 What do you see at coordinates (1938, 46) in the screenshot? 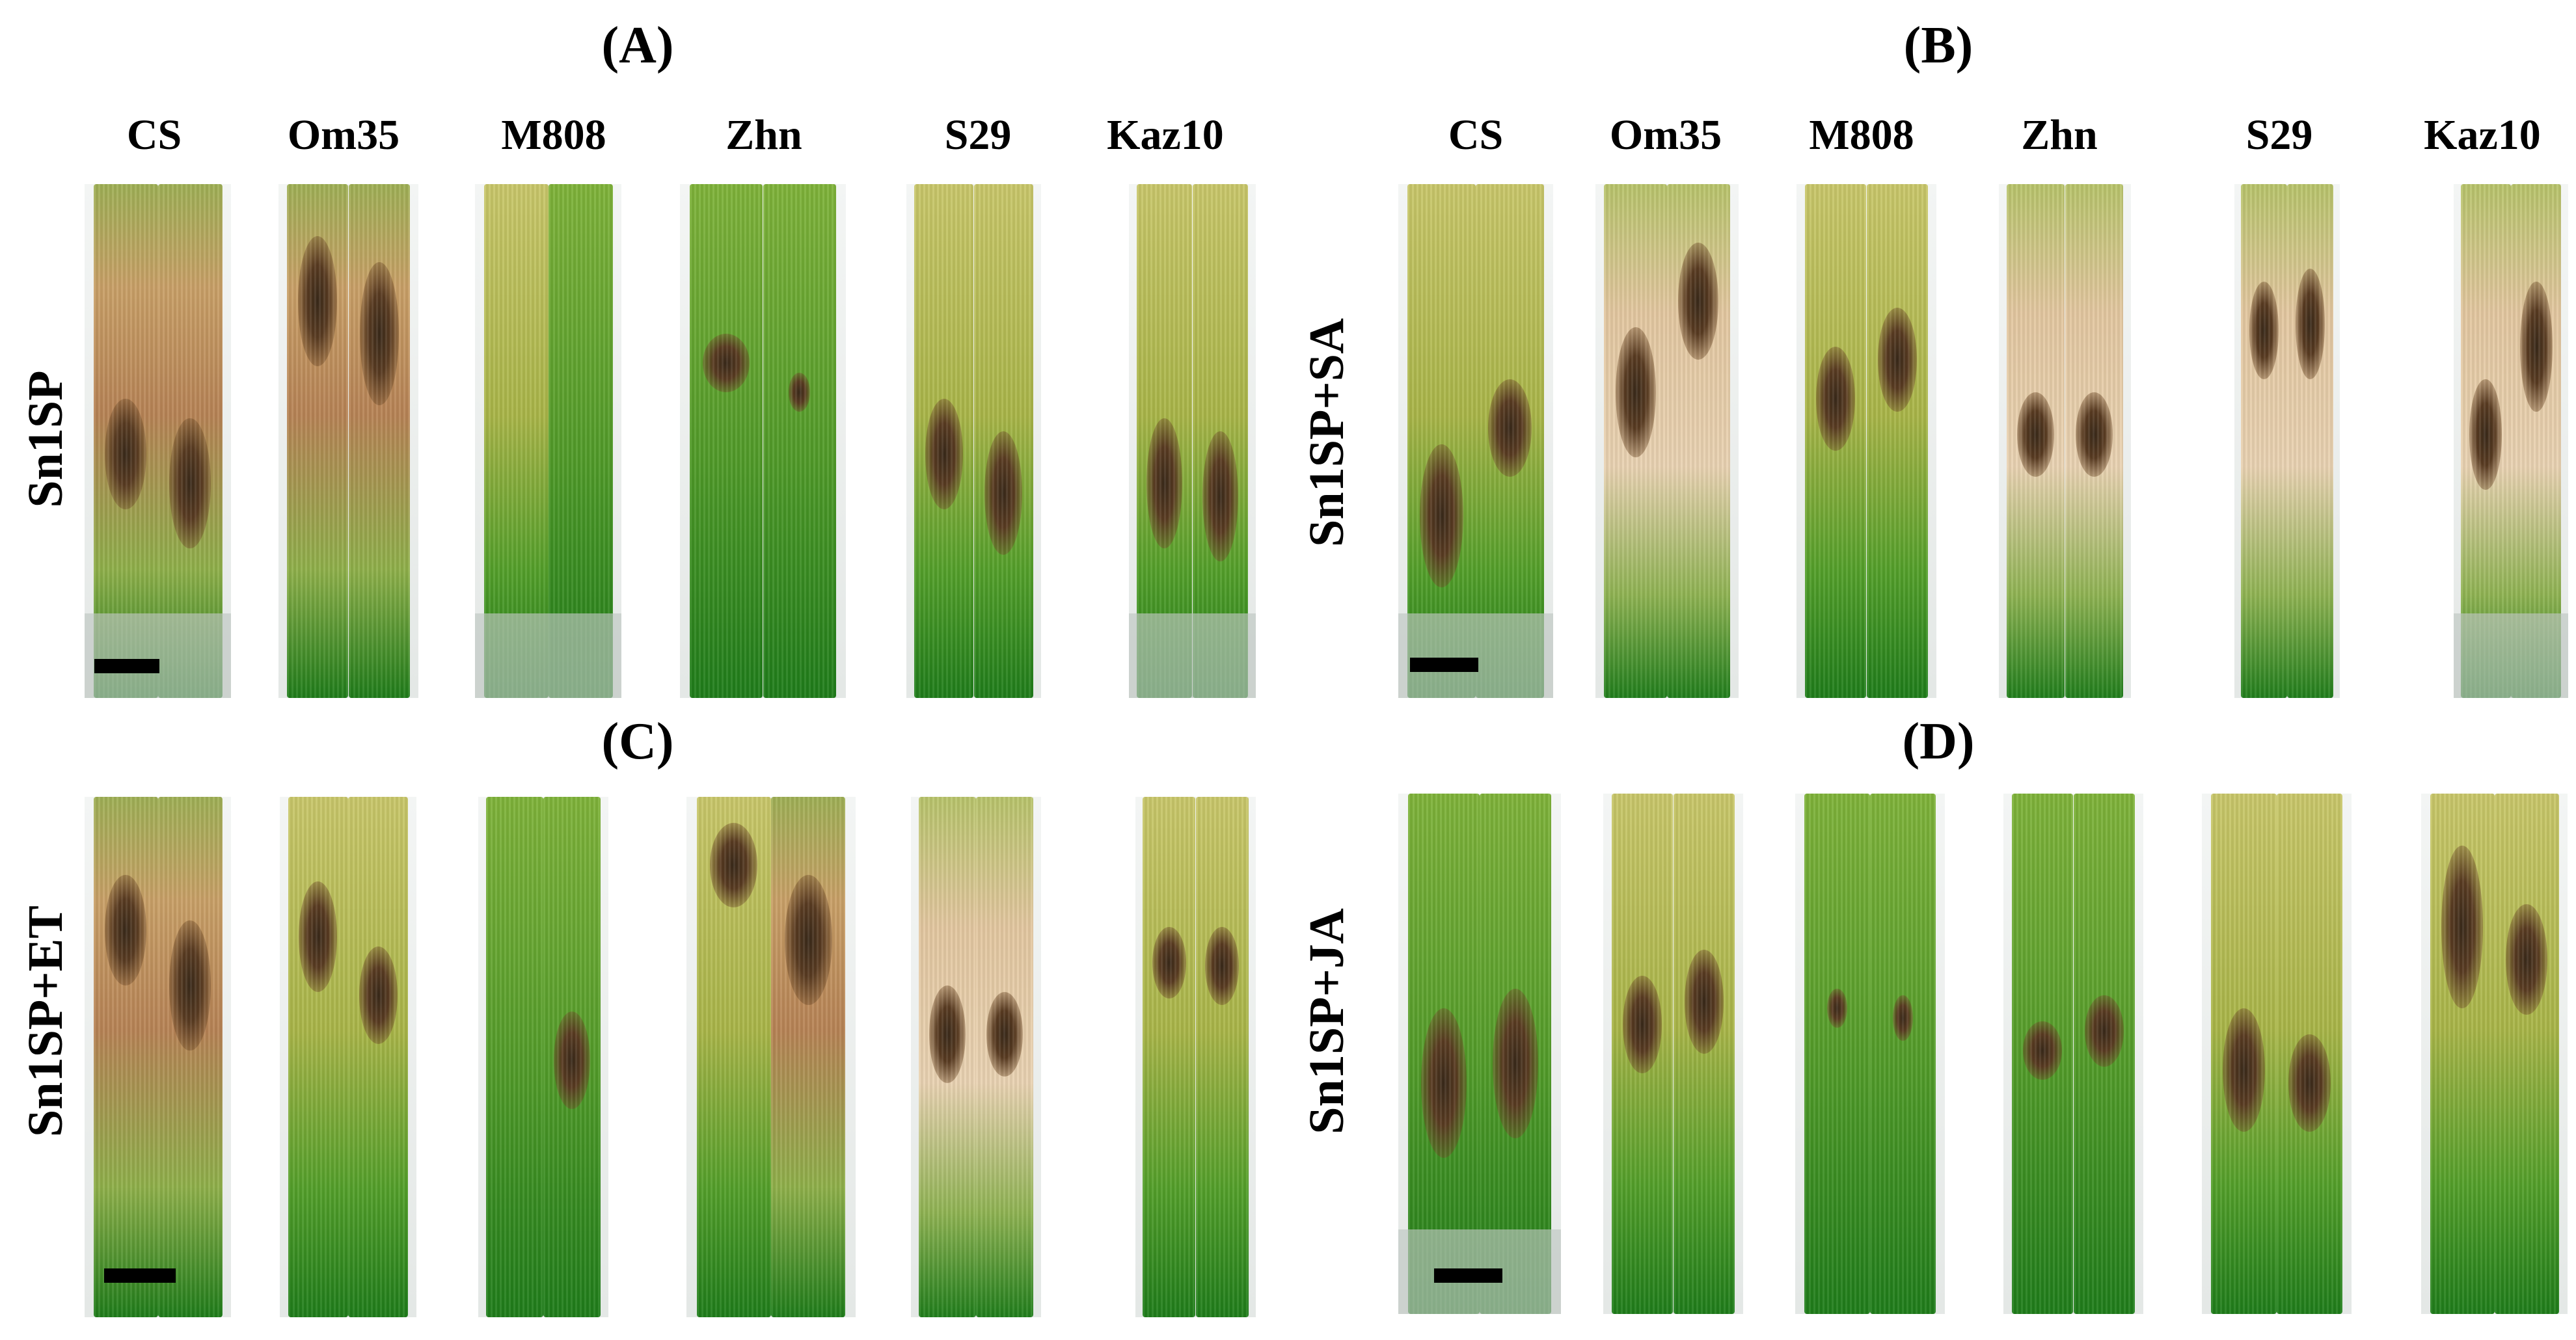
I see `panel-letter: (B)` at bounding box center [1938, 46].